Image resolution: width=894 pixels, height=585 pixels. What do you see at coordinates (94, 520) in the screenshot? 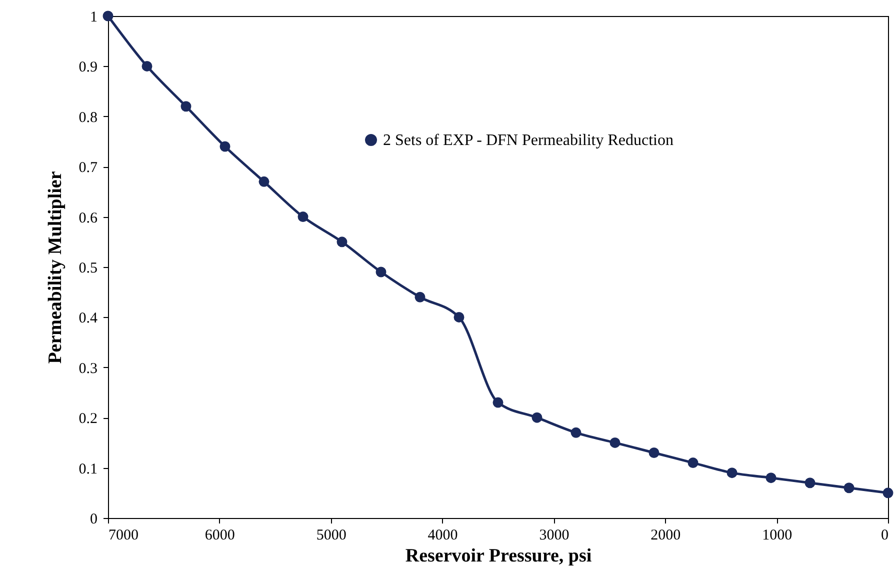
I see `y-tick-label: 0` at bounding box center [94, 520].